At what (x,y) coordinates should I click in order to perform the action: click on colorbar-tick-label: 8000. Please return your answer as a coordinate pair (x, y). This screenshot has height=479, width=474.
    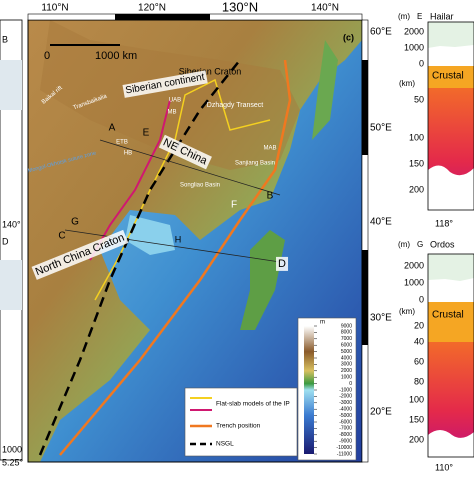
    Looking at the image, I should click on (346, 333).